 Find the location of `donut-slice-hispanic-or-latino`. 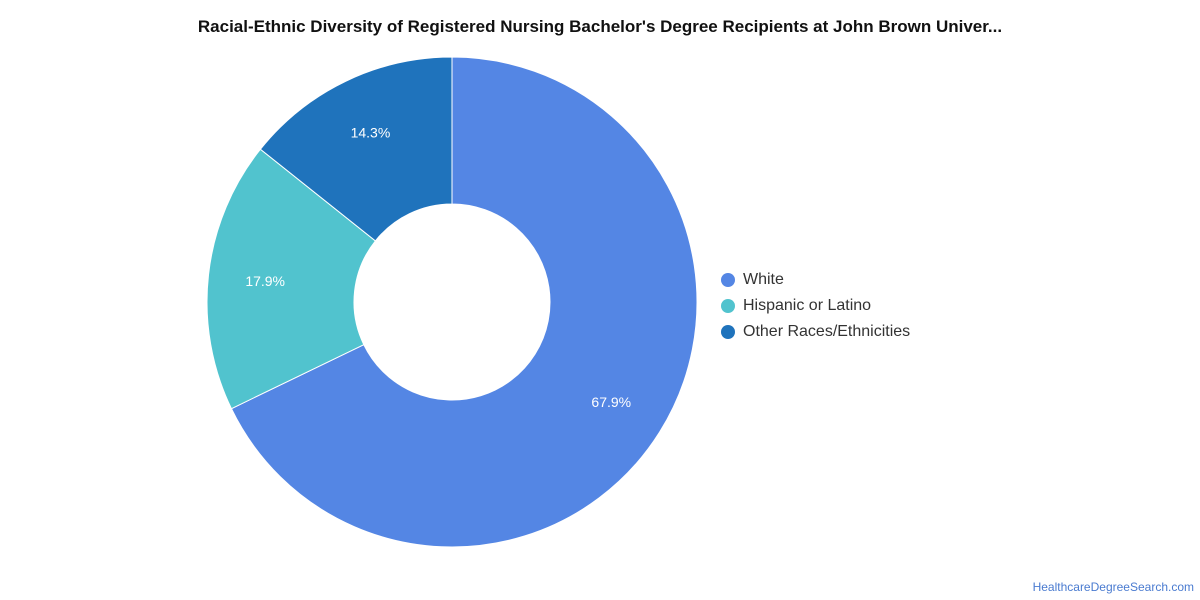

donut-slice-hispanic-or-latino is located at coordinates (291, 279).